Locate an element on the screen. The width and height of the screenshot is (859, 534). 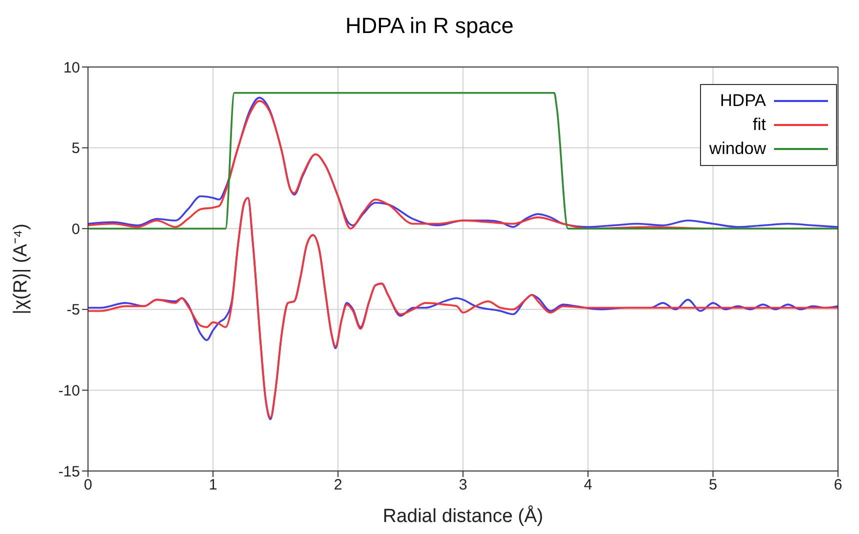
y-tick-label: -15 is located at coordinates (69, 471).